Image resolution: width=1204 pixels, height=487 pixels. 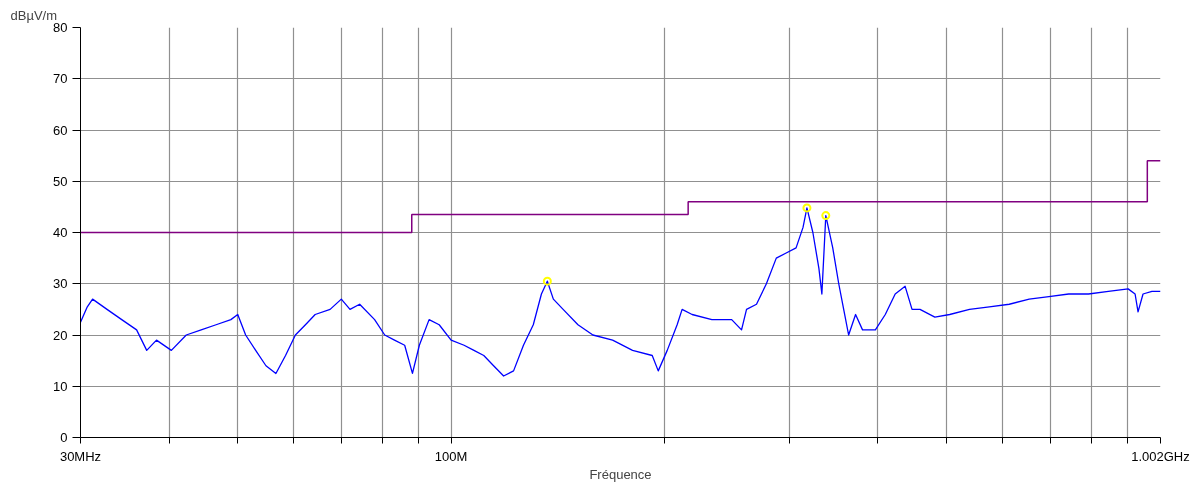 I want to click on x-tick-label: 100M, so click(x=451, y=456).